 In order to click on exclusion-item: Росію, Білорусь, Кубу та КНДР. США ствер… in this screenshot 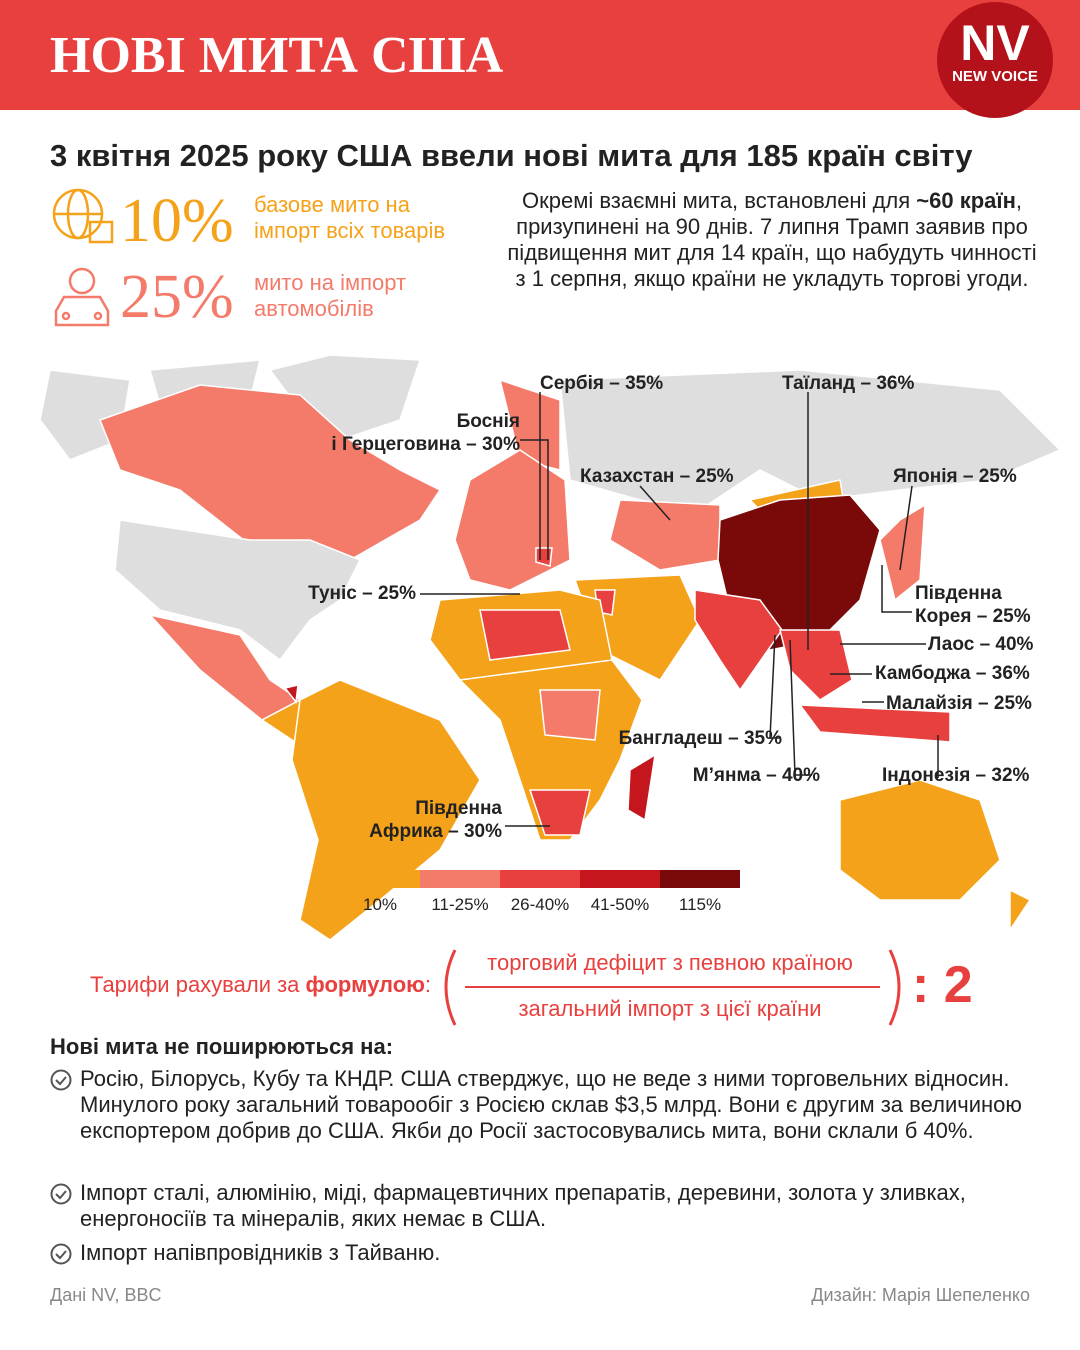, I will do `click(551, 1104)`.